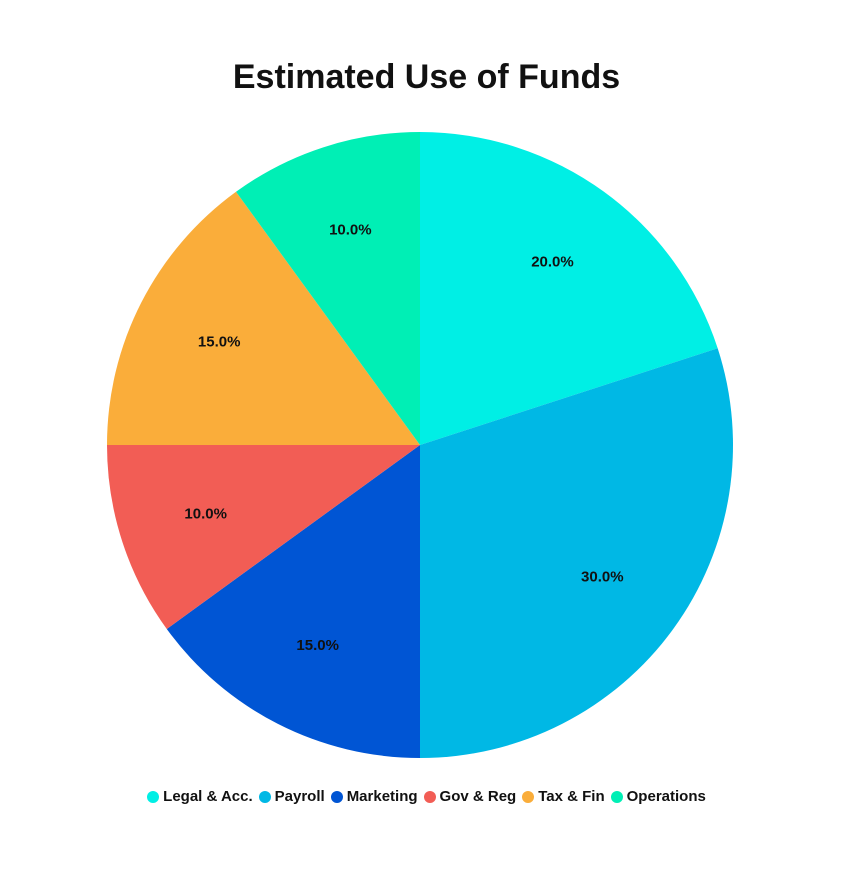  What do you see at coordinates (382, 796) in the screenshot?
I see `legend-label-2: Marketing` at bounding box center [382, 796].